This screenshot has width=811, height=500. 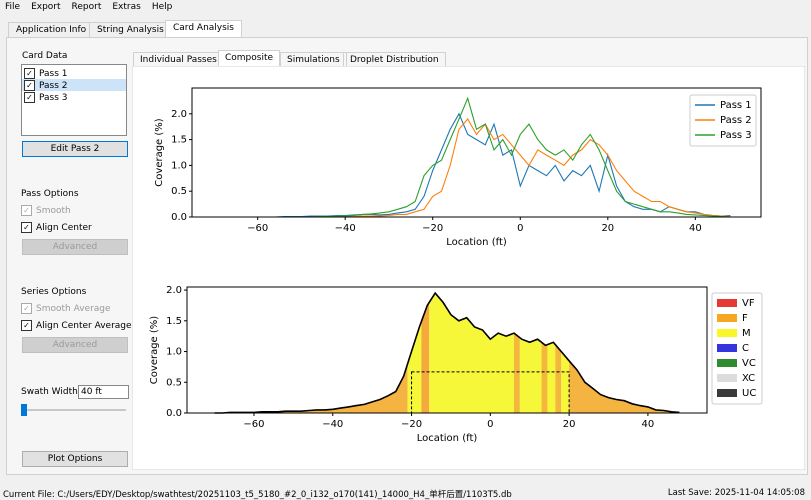 What do you see at coordinates (51, 30) in the screenshot?
I see `tab: Application Info` at bounding box center [51, 30].